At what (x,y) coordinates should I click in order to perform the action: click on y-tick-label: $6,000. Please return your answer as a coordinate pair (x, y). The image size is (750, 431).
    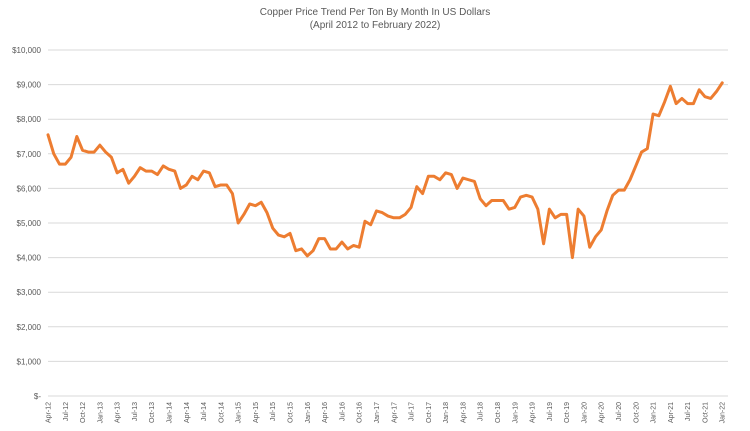
    Looking at the image, I should click on (29, 188).